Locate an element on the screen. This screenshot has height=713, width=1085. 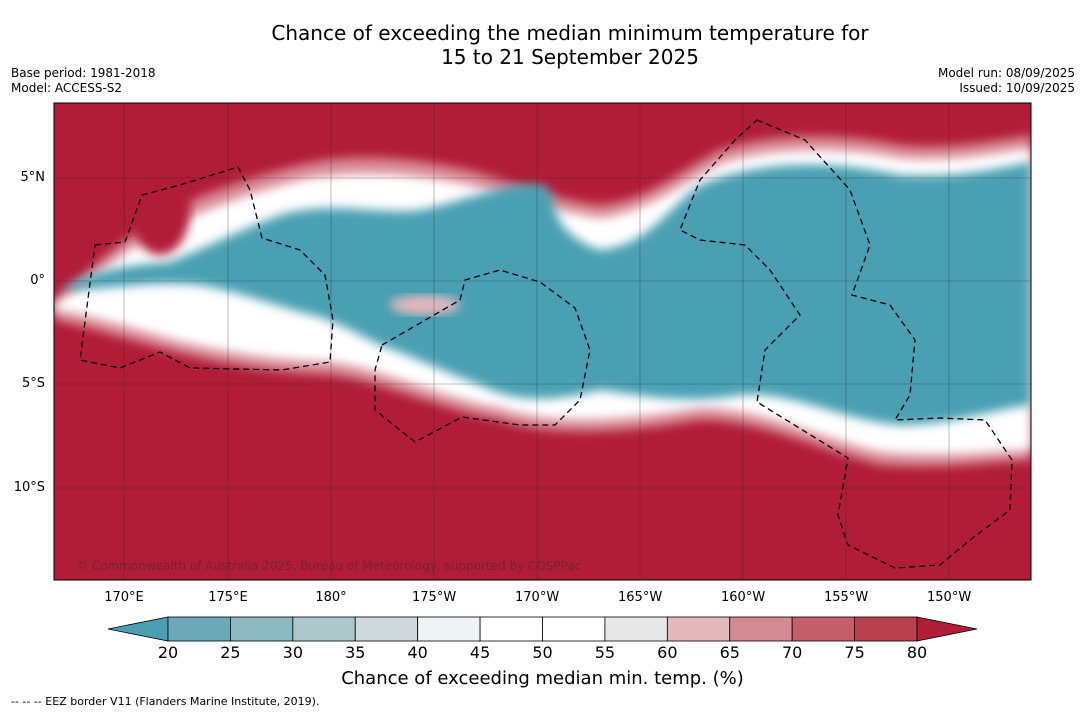
longitude-label: 175°W is located at coordinates (434, 597).